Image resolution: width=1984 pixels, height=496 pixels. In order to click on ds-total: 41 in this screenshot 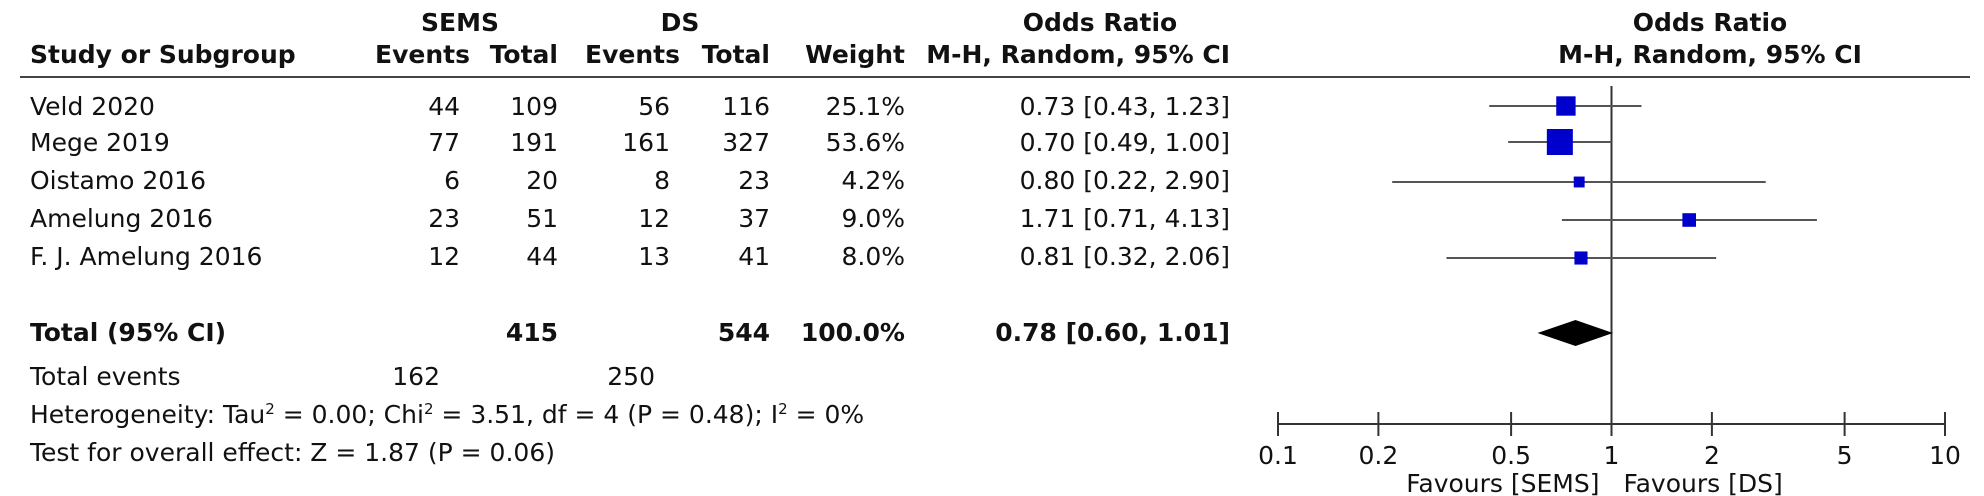, I will do `click(754, 256)`.